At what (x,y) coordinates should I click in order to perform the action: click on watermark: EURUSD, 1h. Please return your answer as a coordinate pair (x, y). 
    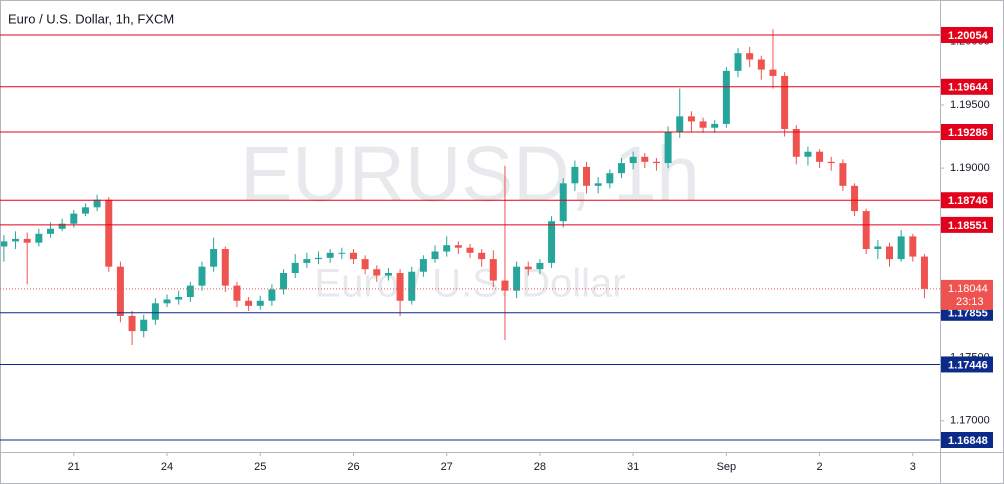
    Looking at the image, I should click on (469, 174).